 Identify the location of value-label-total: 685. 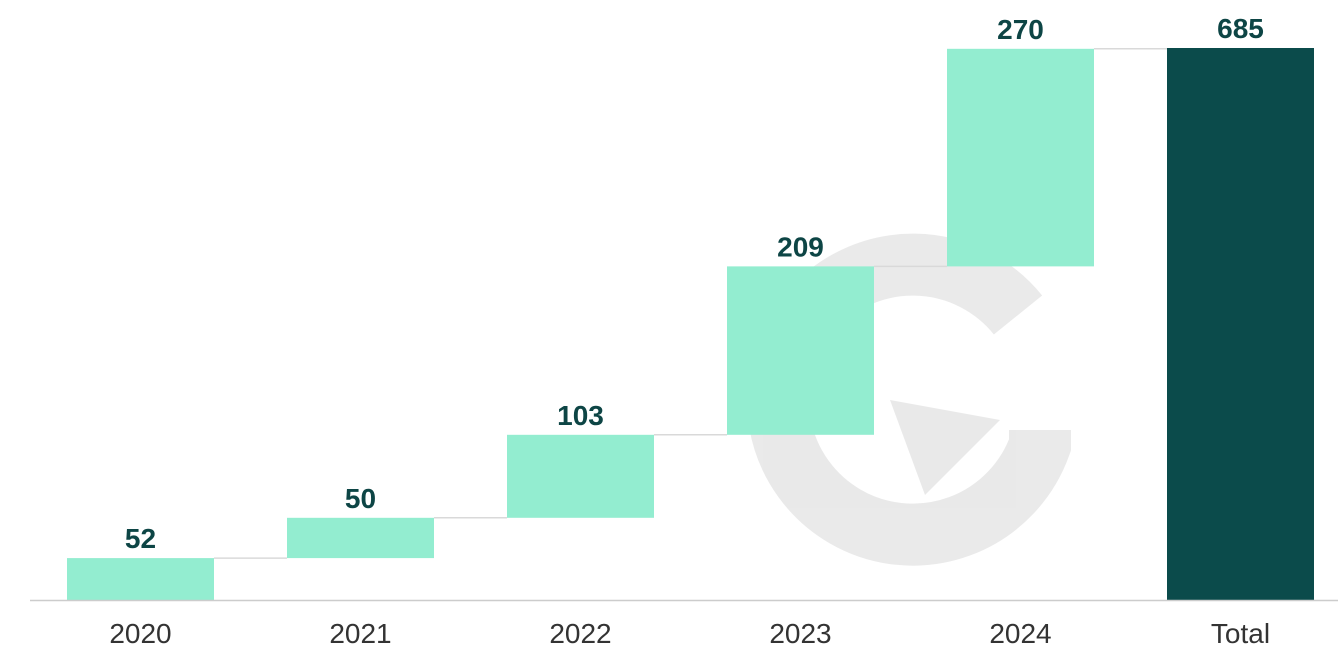
(1240, 28).